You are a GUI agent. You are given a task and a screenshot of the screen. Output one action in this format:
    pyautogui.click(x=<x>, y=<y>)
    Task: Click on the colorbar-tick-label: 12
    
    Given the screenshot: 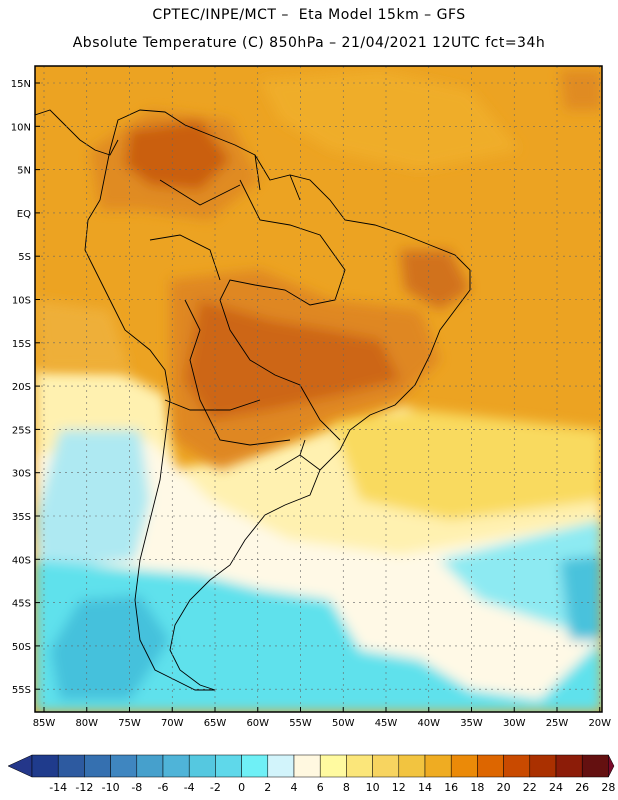 What is the action you would take?
    pyautogui.click(x=398, y=787)
    